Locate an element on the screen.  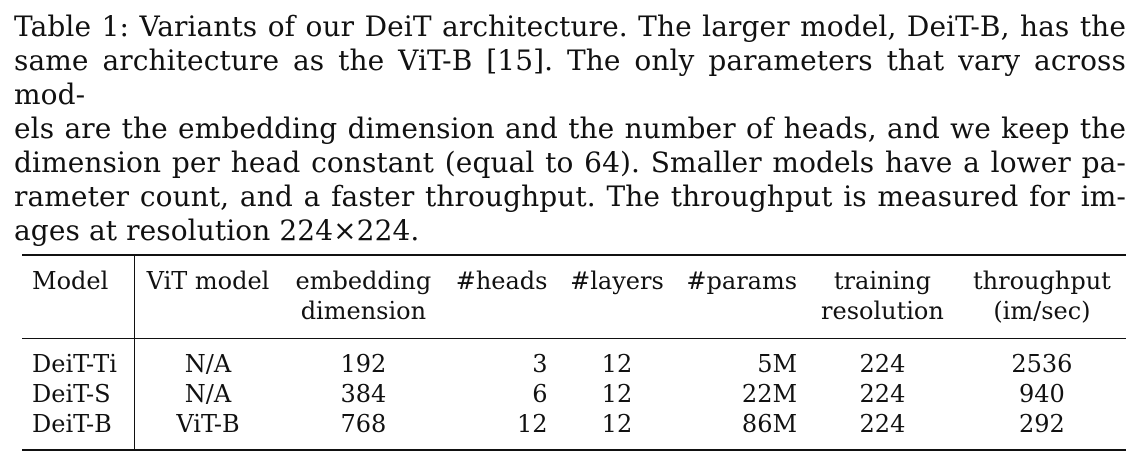
header-throughput-line2: (im/sec) is located at coordinates (1042, 311).